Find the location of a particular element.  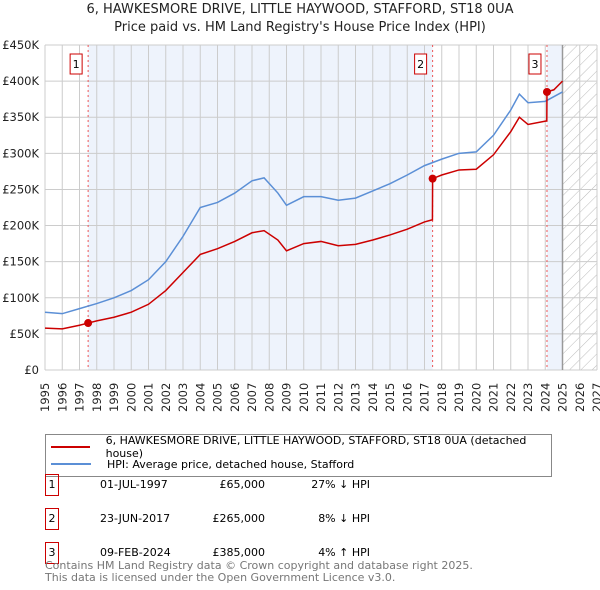

x-tick-label: 2014 is located at coordinates (373, 397).